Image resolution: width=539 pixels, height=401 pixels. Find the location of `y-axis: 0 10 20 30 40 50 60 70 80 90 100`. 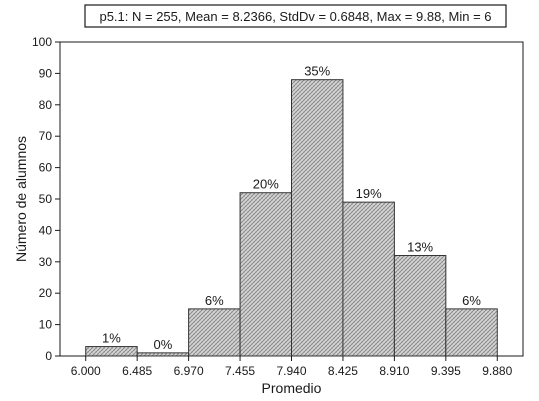

y-axis: 0 10 20 30 40 50 60 70 80 90 100 is located at coordinates (46, 199).